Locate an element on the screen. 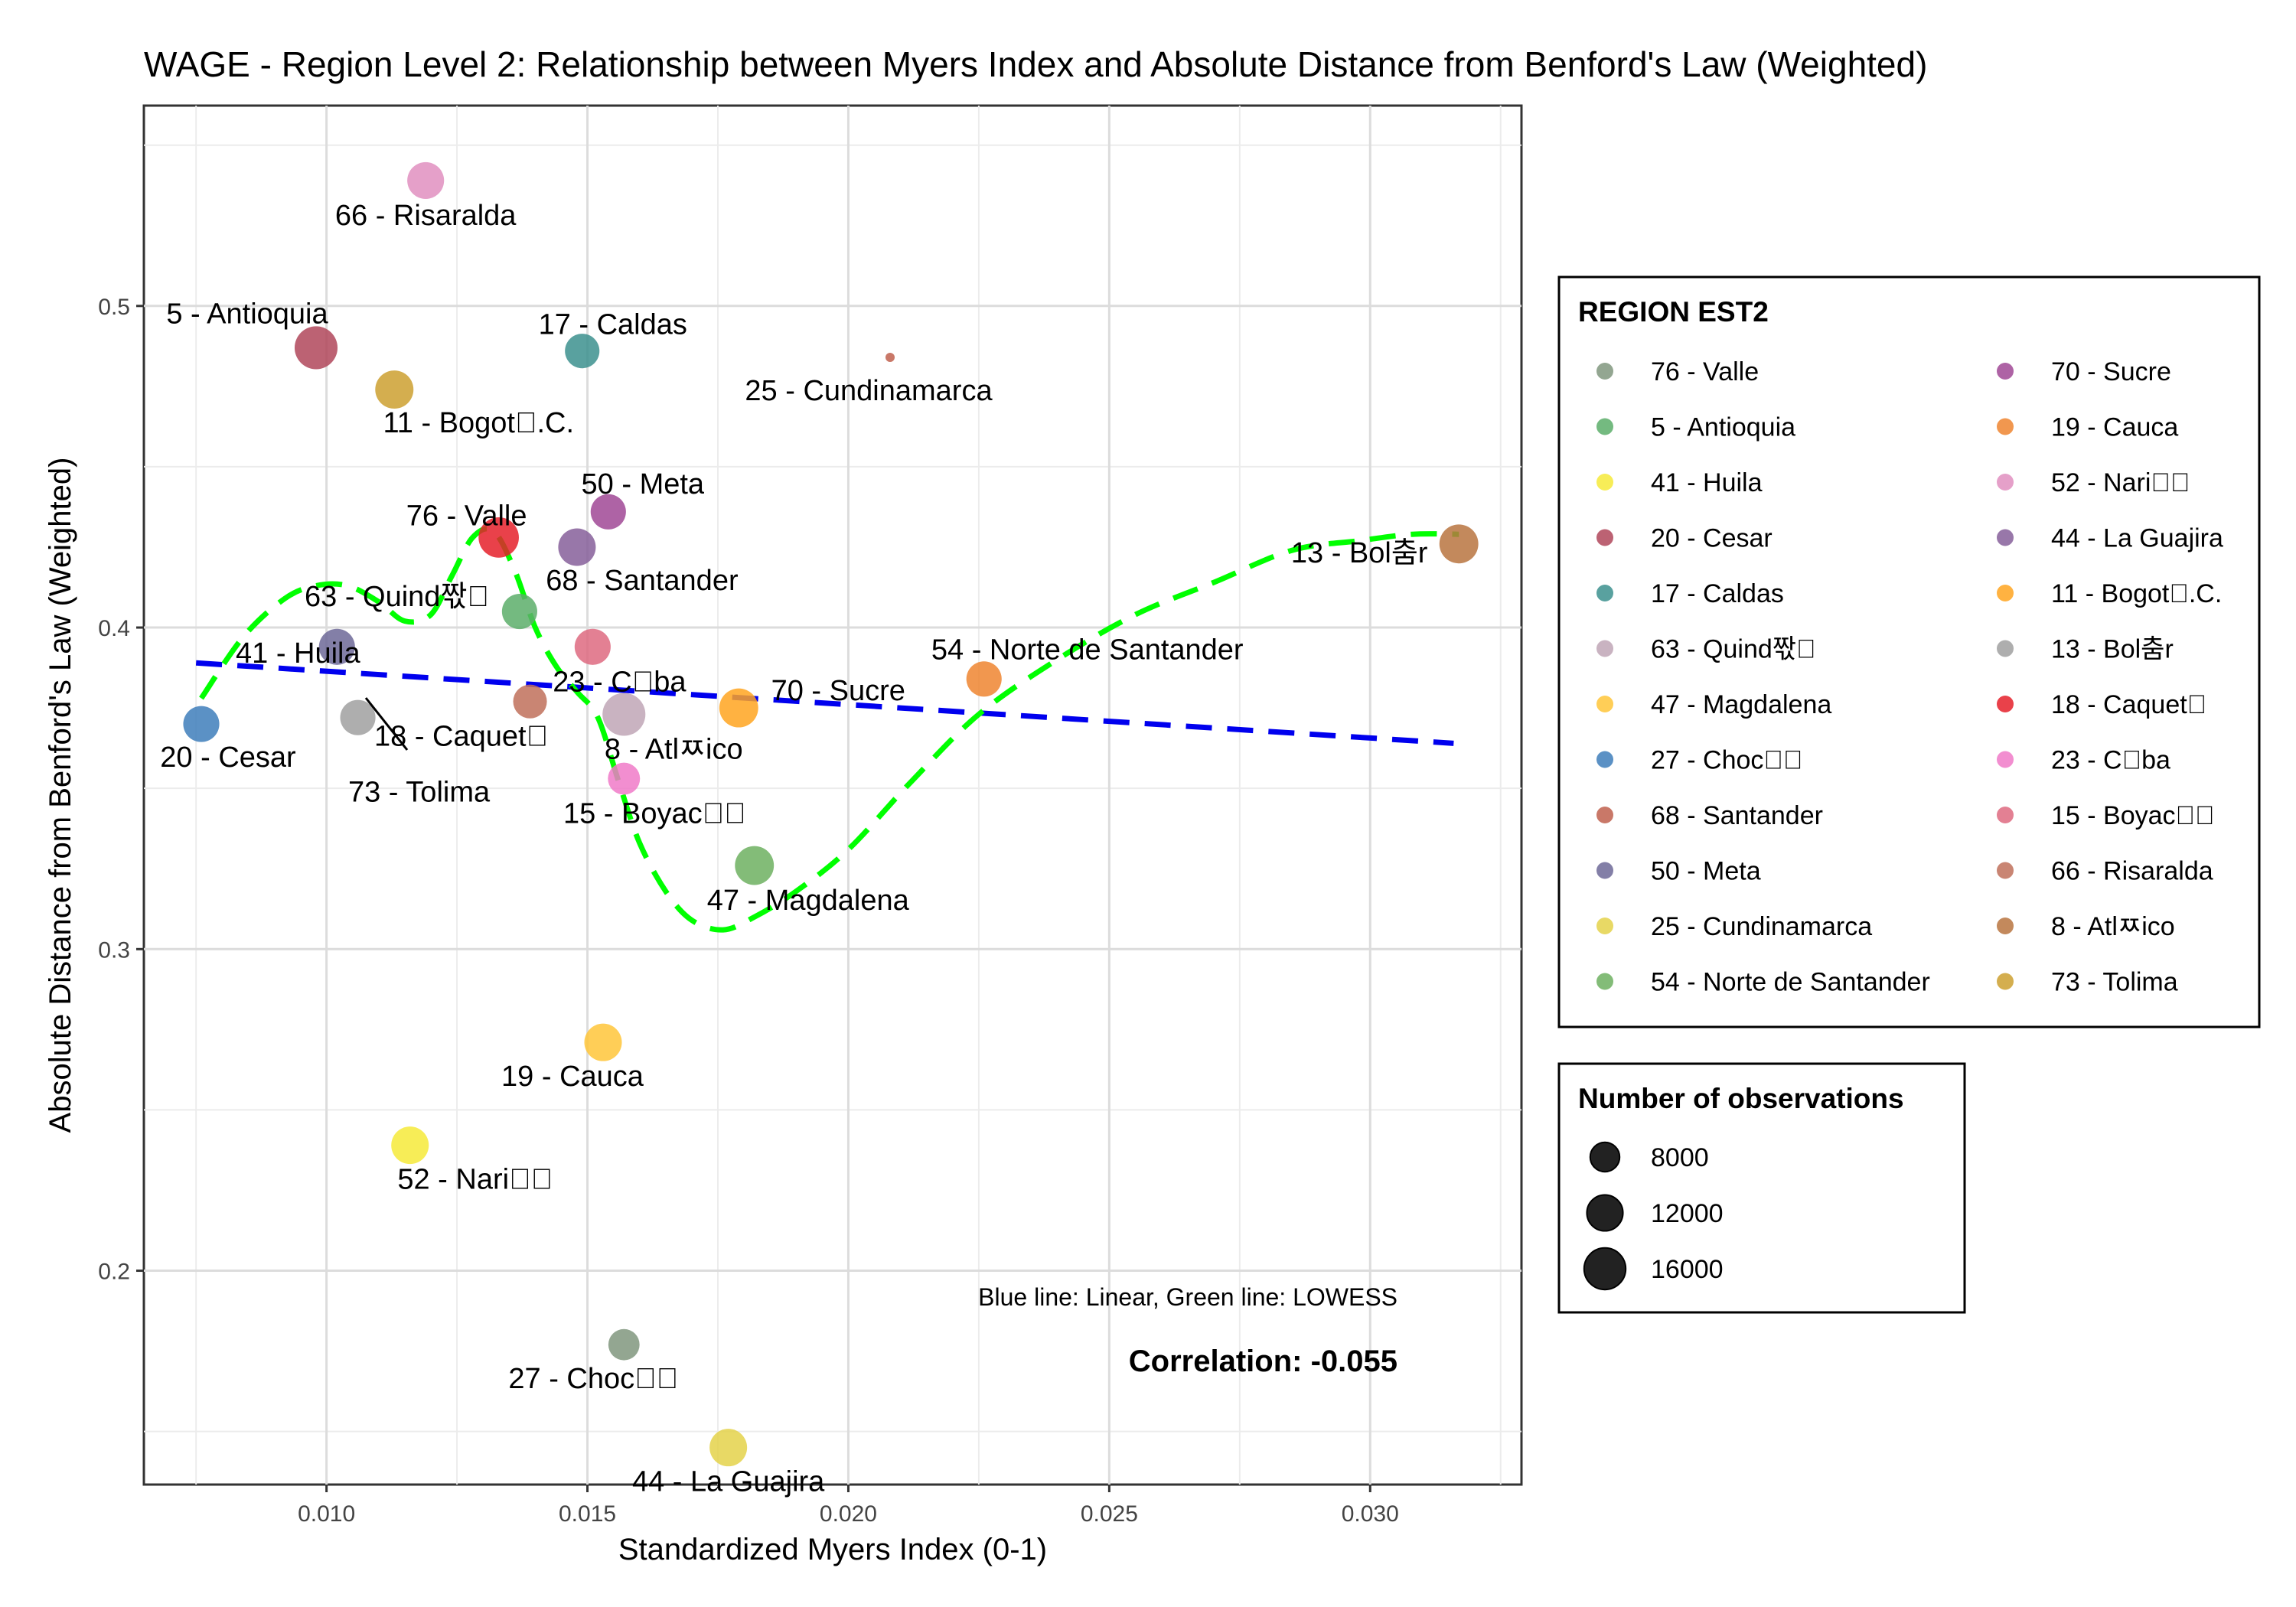  x-tick-label: 0.020 is located at coordinates (848, 1514).